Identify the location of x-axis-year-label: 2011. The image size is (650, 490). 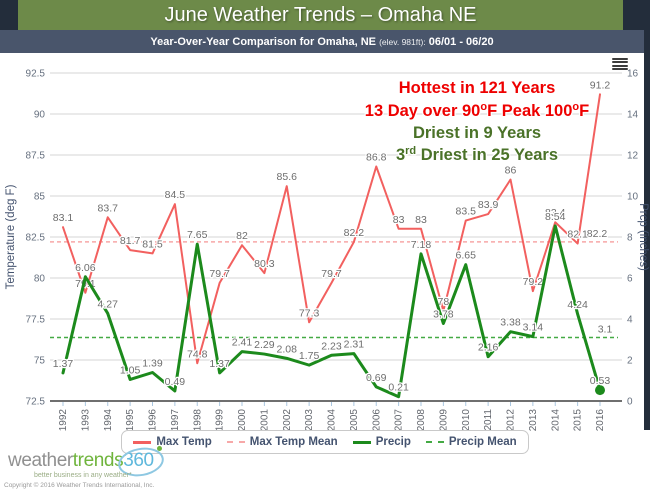
(488, 420).